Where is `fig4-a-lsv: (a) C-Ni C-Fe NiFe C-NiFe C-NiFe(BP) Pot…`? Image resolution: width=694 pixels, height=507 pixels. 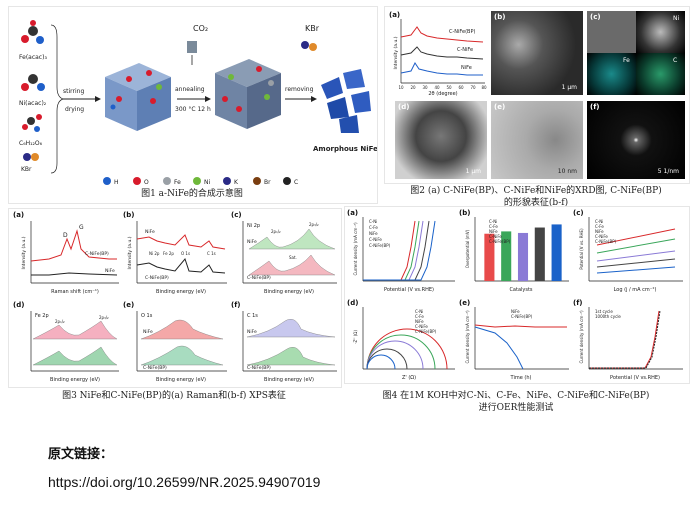 fig4-a-lsv: (a) C-Ni C-Fe NiFe C-NiFe C-NiFe(BP) Pot… is located at coordinates (401, 251).